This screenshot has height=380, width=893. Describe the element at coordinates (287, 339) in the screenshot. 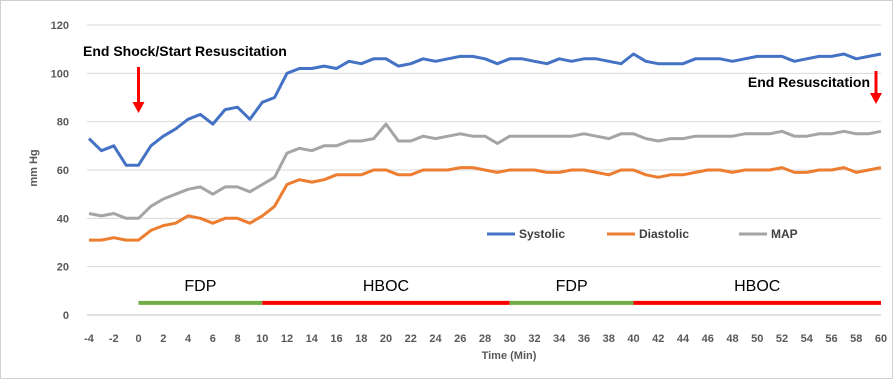

I see `x-tick-label: 12` at that location.